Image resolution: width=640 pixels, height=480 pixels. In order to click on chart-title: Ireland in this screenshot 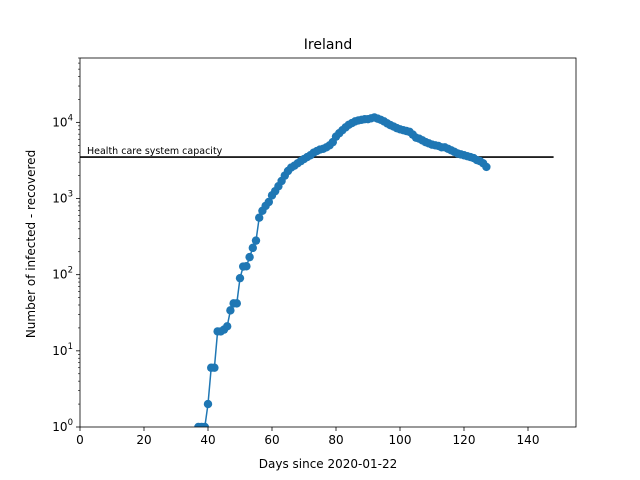, I will do `click(328, 45)`.